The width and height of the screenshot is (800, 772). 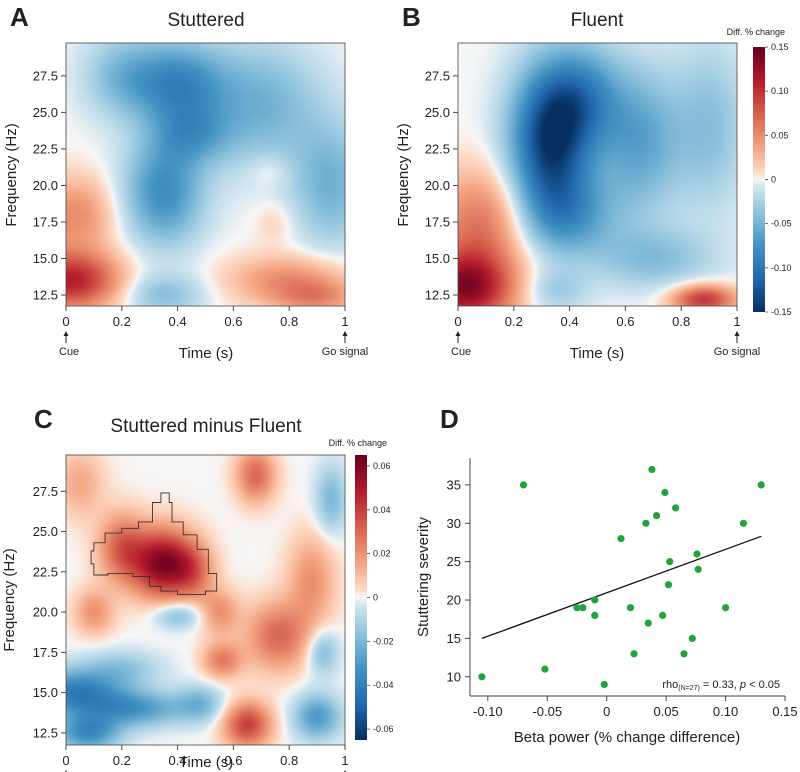 What do you see at coordinates (621, 587) in the screenshot?
I see `regression-line` at bounding box center [621, 587].